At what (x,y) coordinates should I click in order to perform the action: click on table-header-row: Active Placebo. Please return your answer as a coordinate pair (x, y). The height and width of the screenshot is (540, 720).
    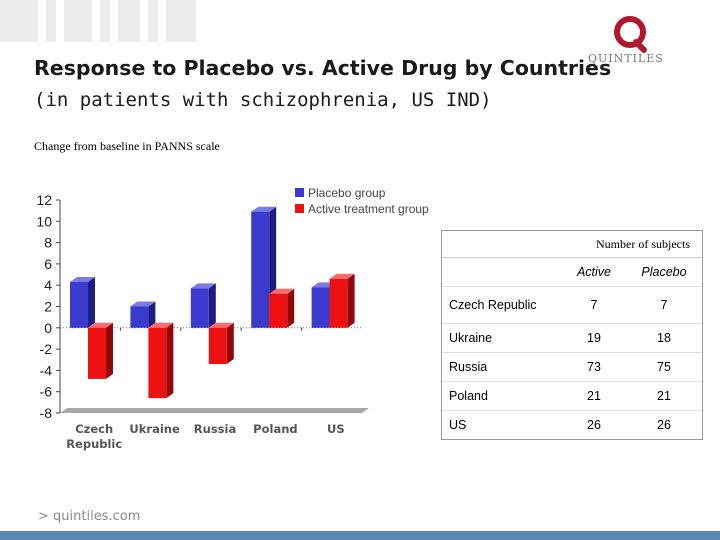
    Looking at the image, I should click on (572, 272).